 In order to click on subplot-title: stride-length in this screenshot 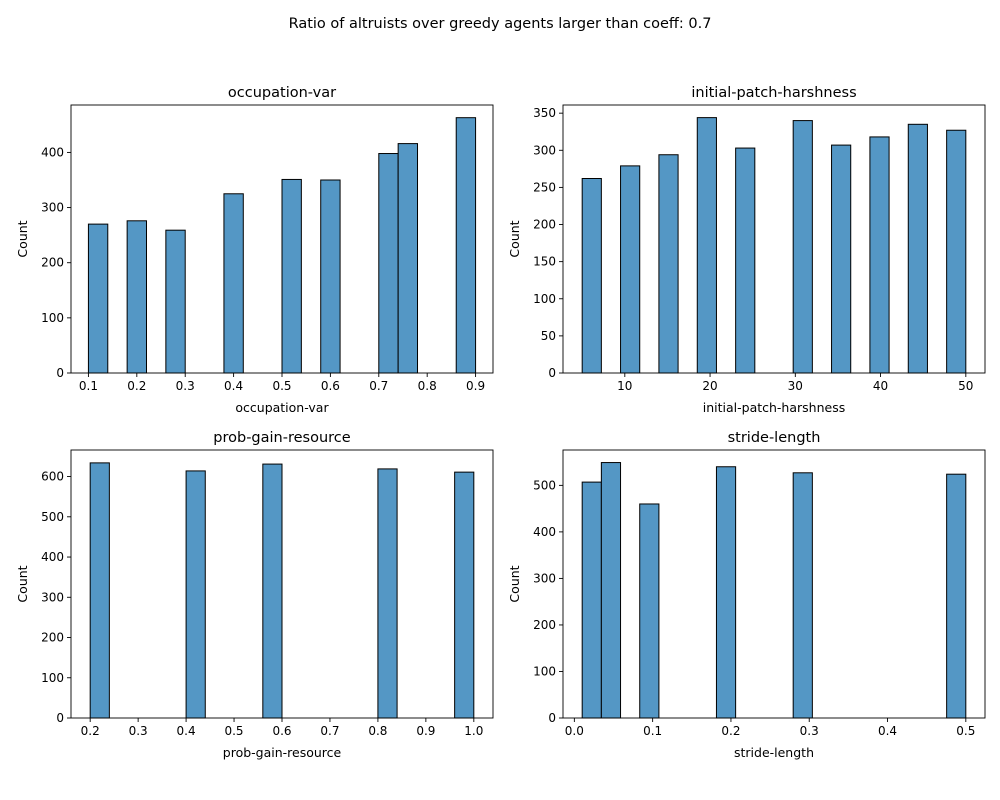, I will do `click(774, 438)`.